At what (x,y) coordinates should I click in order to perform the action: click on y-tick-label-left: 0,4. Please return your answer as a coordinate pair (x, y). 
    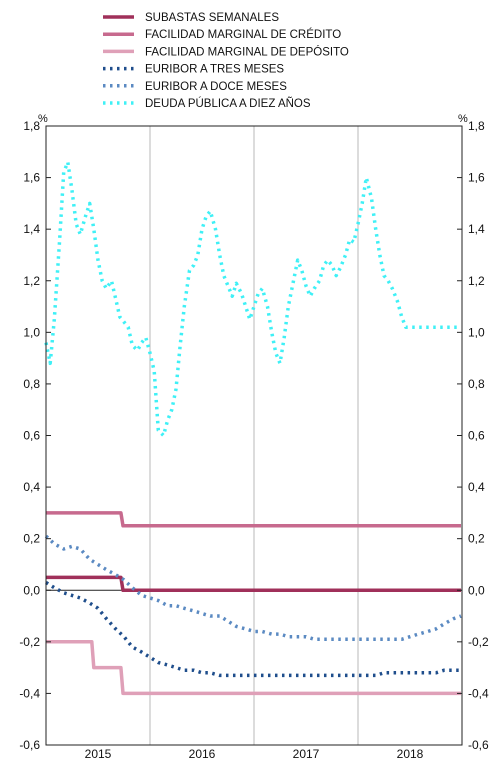
    Looking at the image, I should click on (31, 487).